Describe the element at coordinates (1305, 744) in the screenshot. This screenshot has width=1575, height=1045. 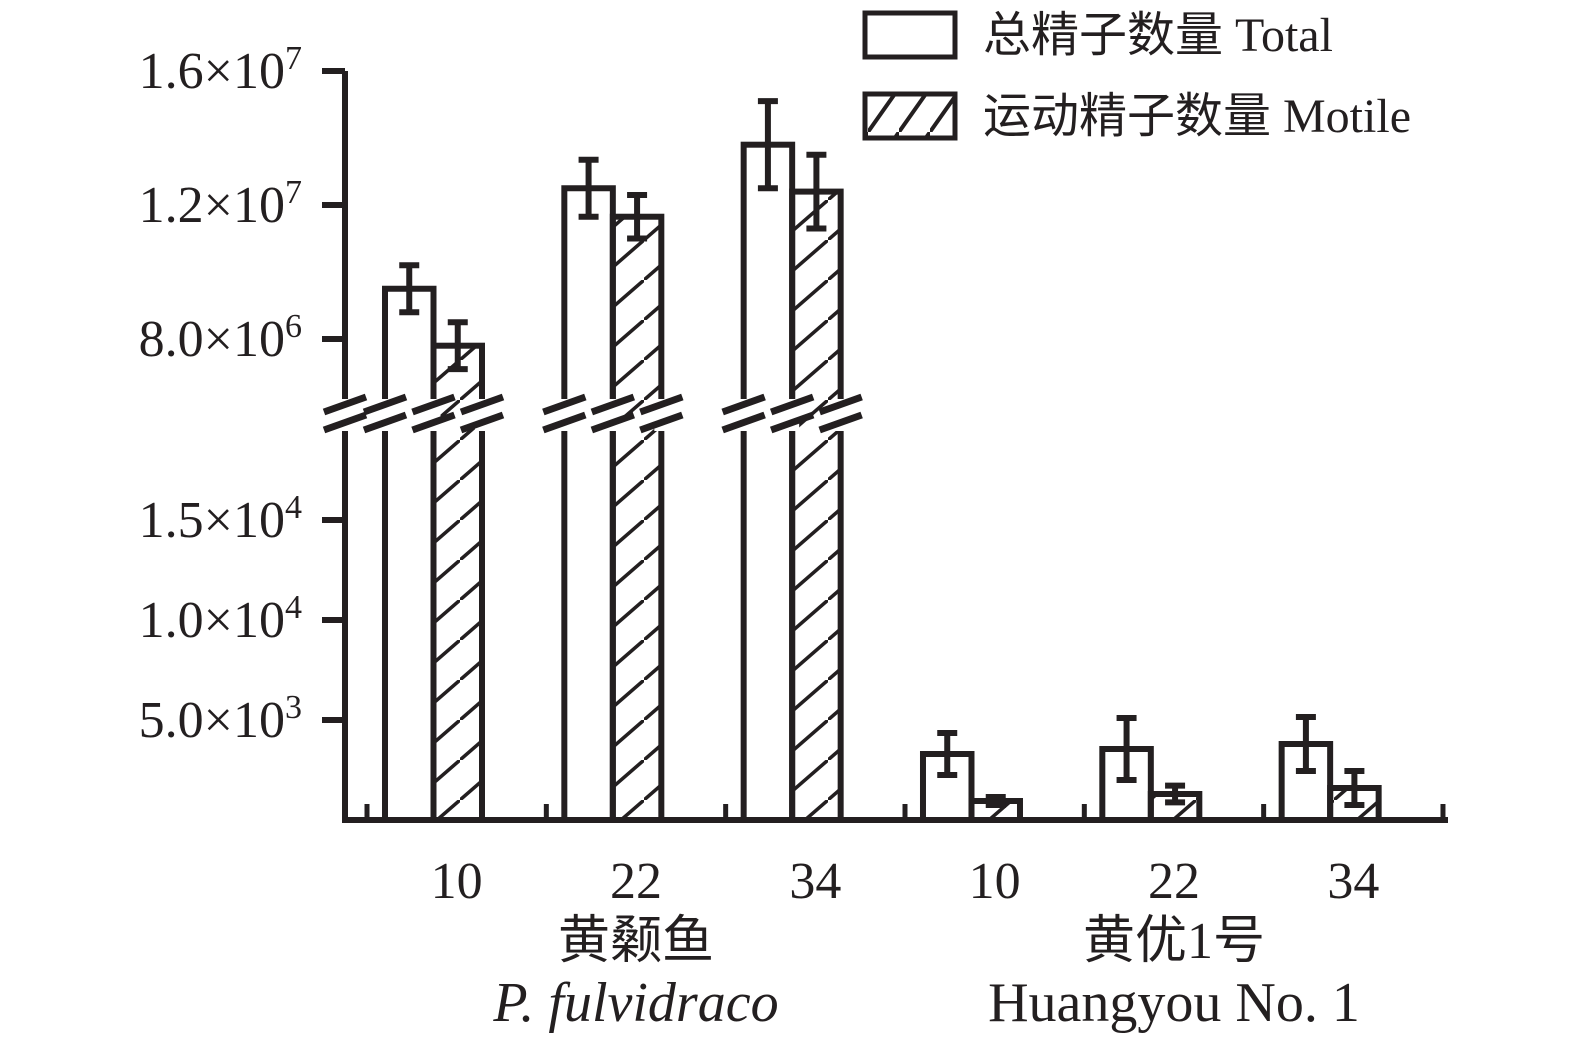
I see `error-bar-total-34-g1` at that location.